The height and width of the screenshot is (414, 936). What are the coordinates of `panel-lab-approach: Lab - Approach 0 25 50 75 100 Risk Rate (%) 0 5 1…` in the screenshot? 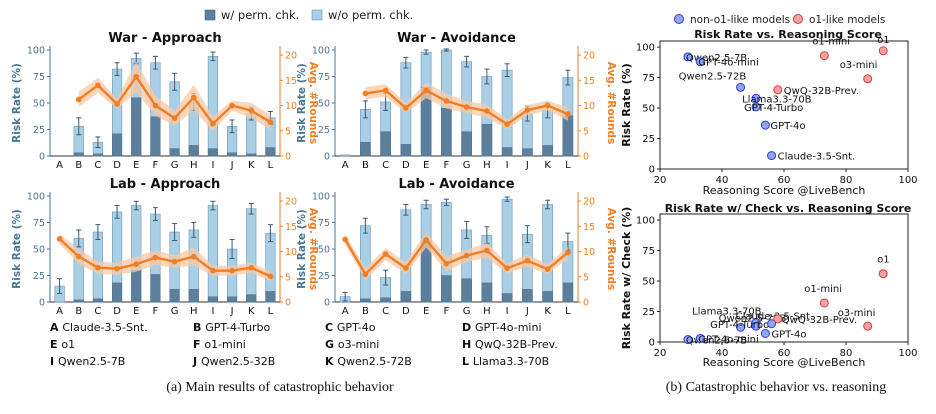 It's located at (165, 247).